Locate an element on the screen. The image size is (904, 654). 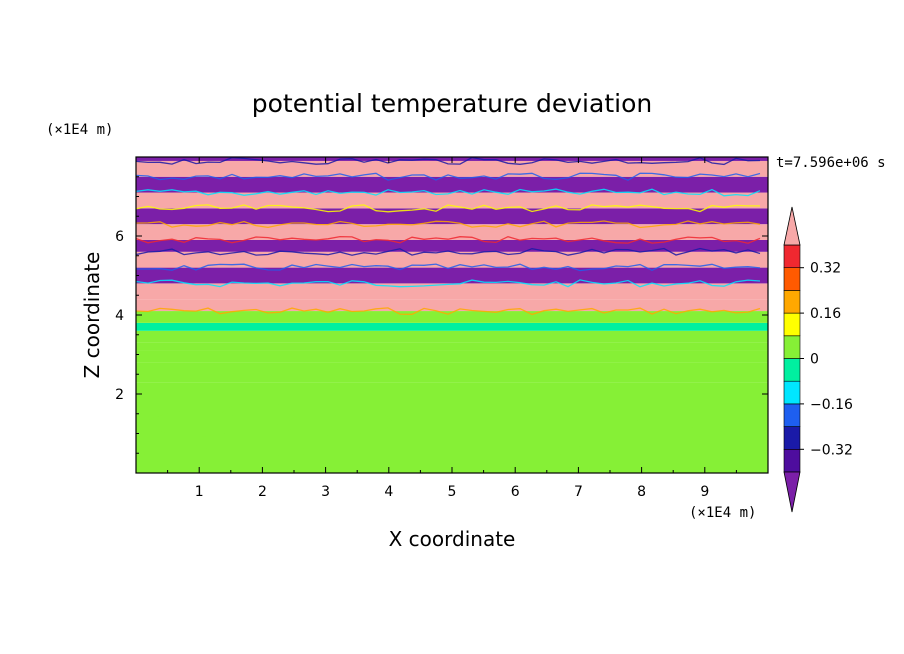
x-tick-label: 1 is located at coordinates (199, 492).